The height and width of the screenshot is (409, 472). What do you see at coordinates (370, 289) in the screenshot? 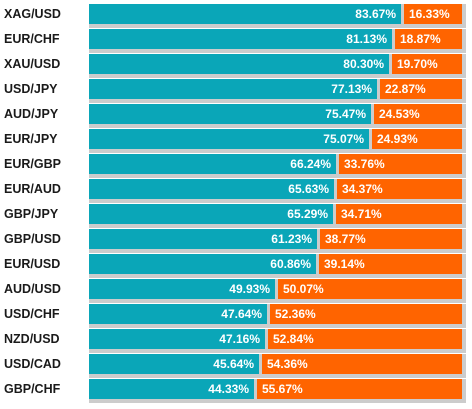
I see `bar-segment-series-2: 50.07%` at bounding box center [370, 289].